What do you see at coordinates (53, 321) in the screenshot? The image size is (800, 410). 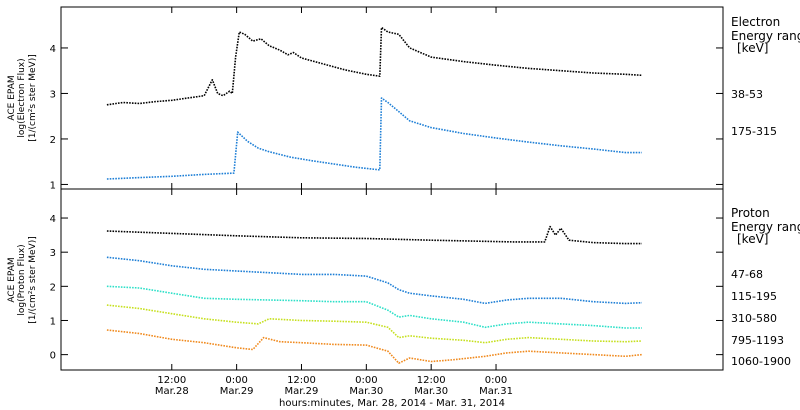 I see `proton-y-tick-label: 1` at bounding box center [53, 321].